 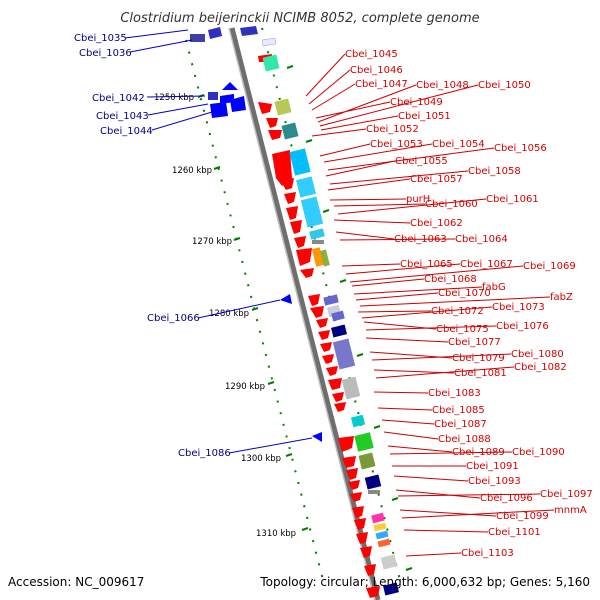 What do you see at coordinates (174, 98) in the screenshot?
I see `scale-tick-label: 1250 kbp` at bounding box center [174, 98].